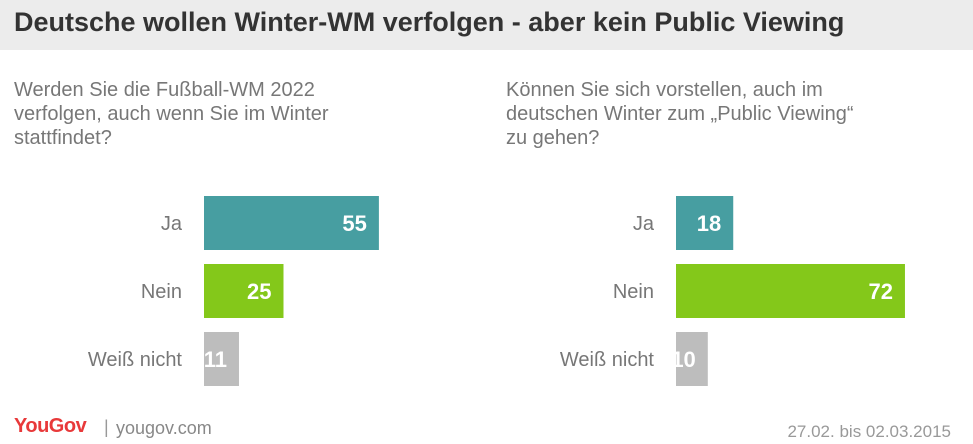  I want to click on chart-1-value-label-2: 25, so click(259, 291).